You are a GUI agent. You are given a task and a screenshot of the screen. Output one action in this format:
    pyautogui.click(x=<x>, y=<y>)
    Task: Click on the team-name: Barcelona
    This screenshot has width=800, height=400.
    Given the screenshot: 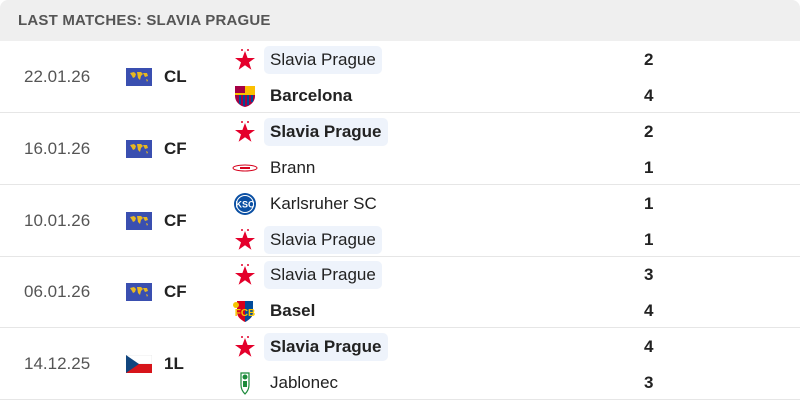 What is the action you would take?
    pyautogui.click(x=311, y=95)
    